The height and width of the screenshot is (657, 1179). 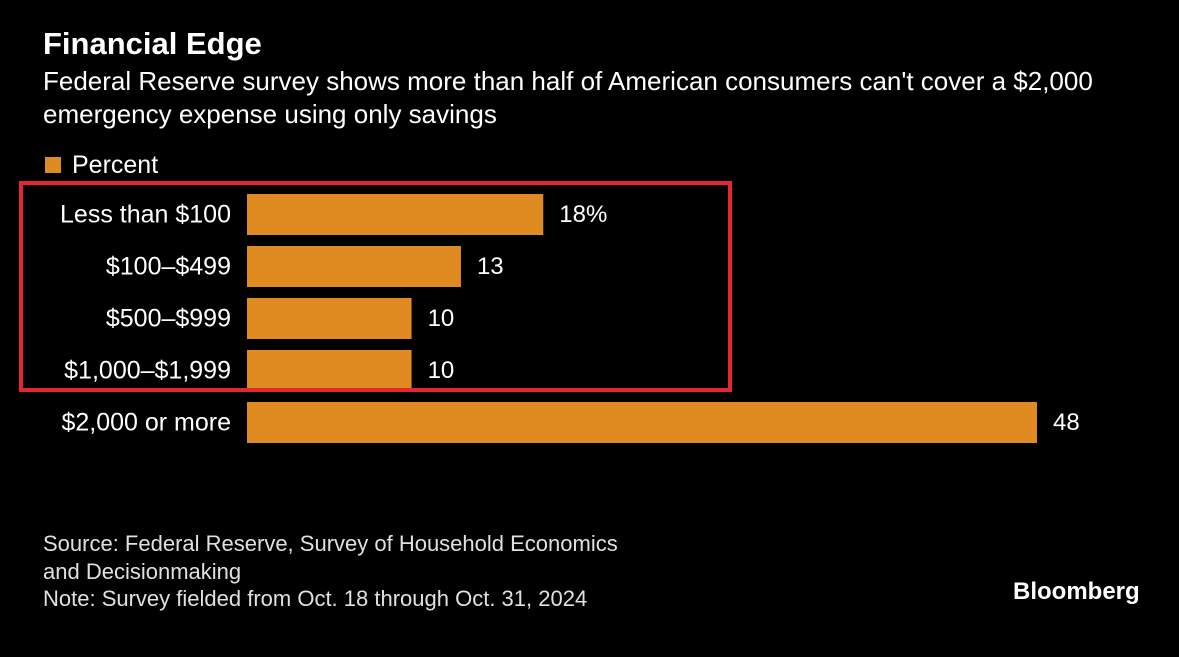 I want to click on bloomberg-logo: Bloomberg, so click(x=1076, y=591).